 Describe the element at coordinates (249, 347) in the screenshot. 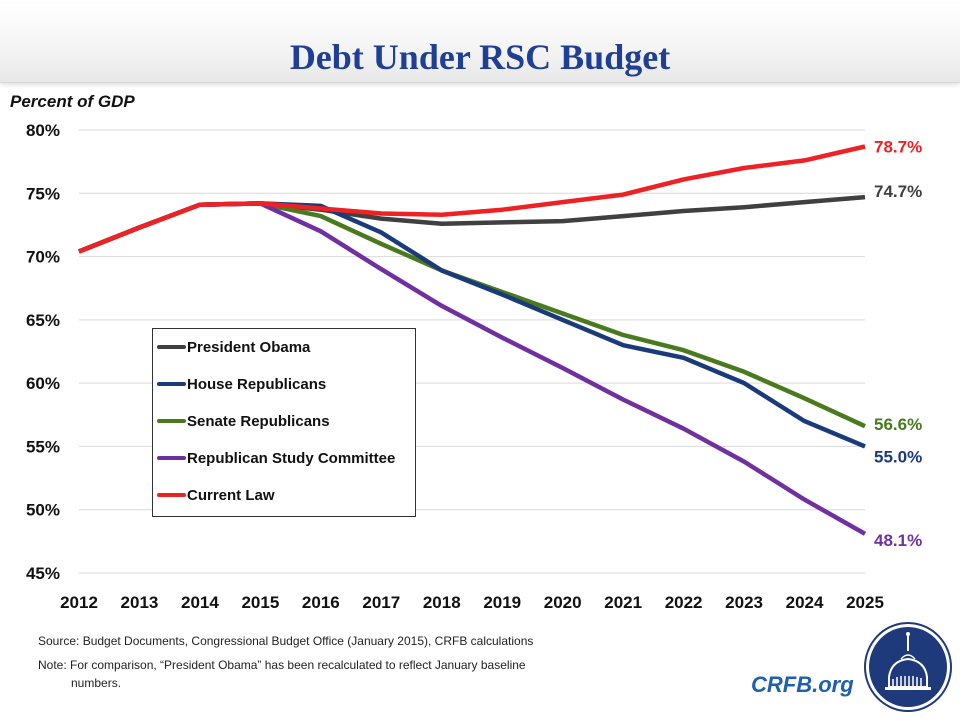

I see `legend-label: President Obama` at that location.